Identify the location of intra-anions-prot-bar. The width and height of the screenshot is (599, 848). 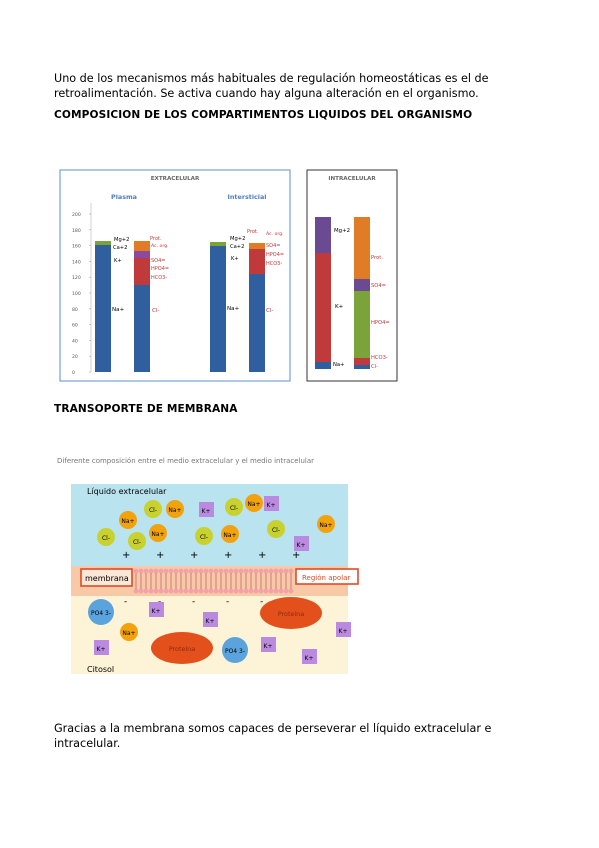
(362, 248).